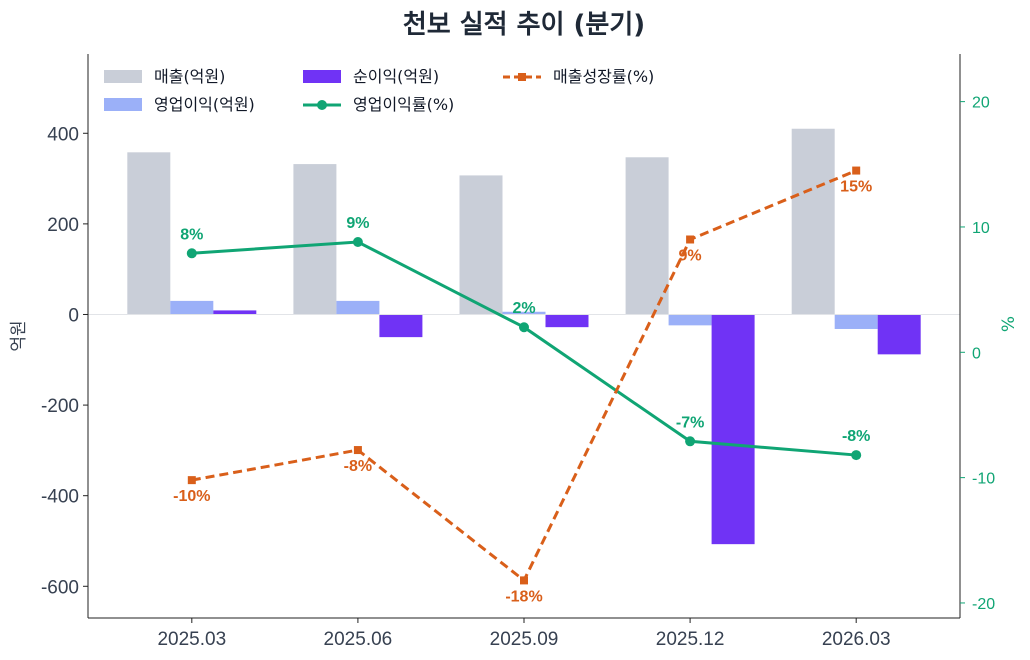 Image resolution: width=1030 pixels, height=660 pixels. What do you see at coordinates (60, 497) in the screenshot?
I see `y-left-tick-label: -400` at bounding box center [60, 497].